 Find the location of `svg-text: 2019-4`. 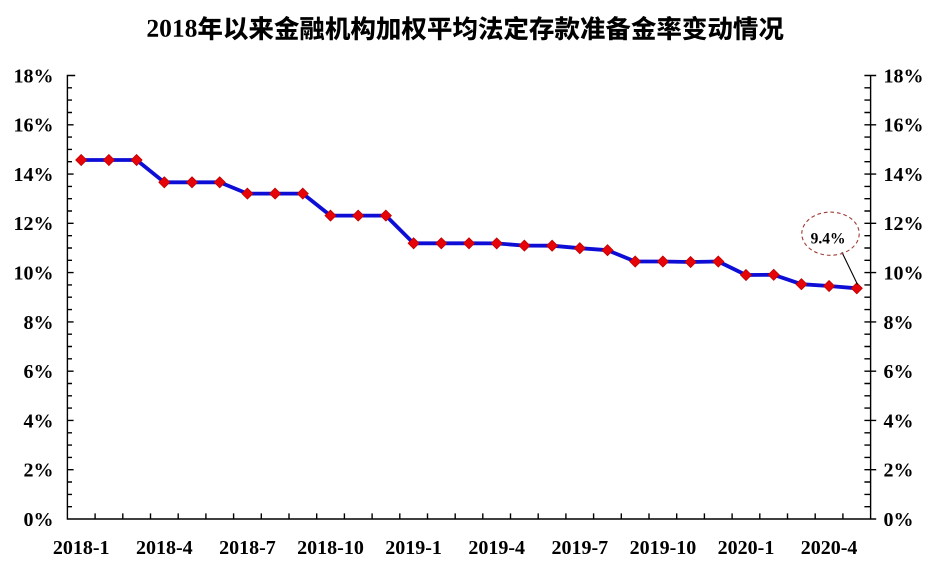

svg-text: 2019-4 is located at coordinates (496, 548).